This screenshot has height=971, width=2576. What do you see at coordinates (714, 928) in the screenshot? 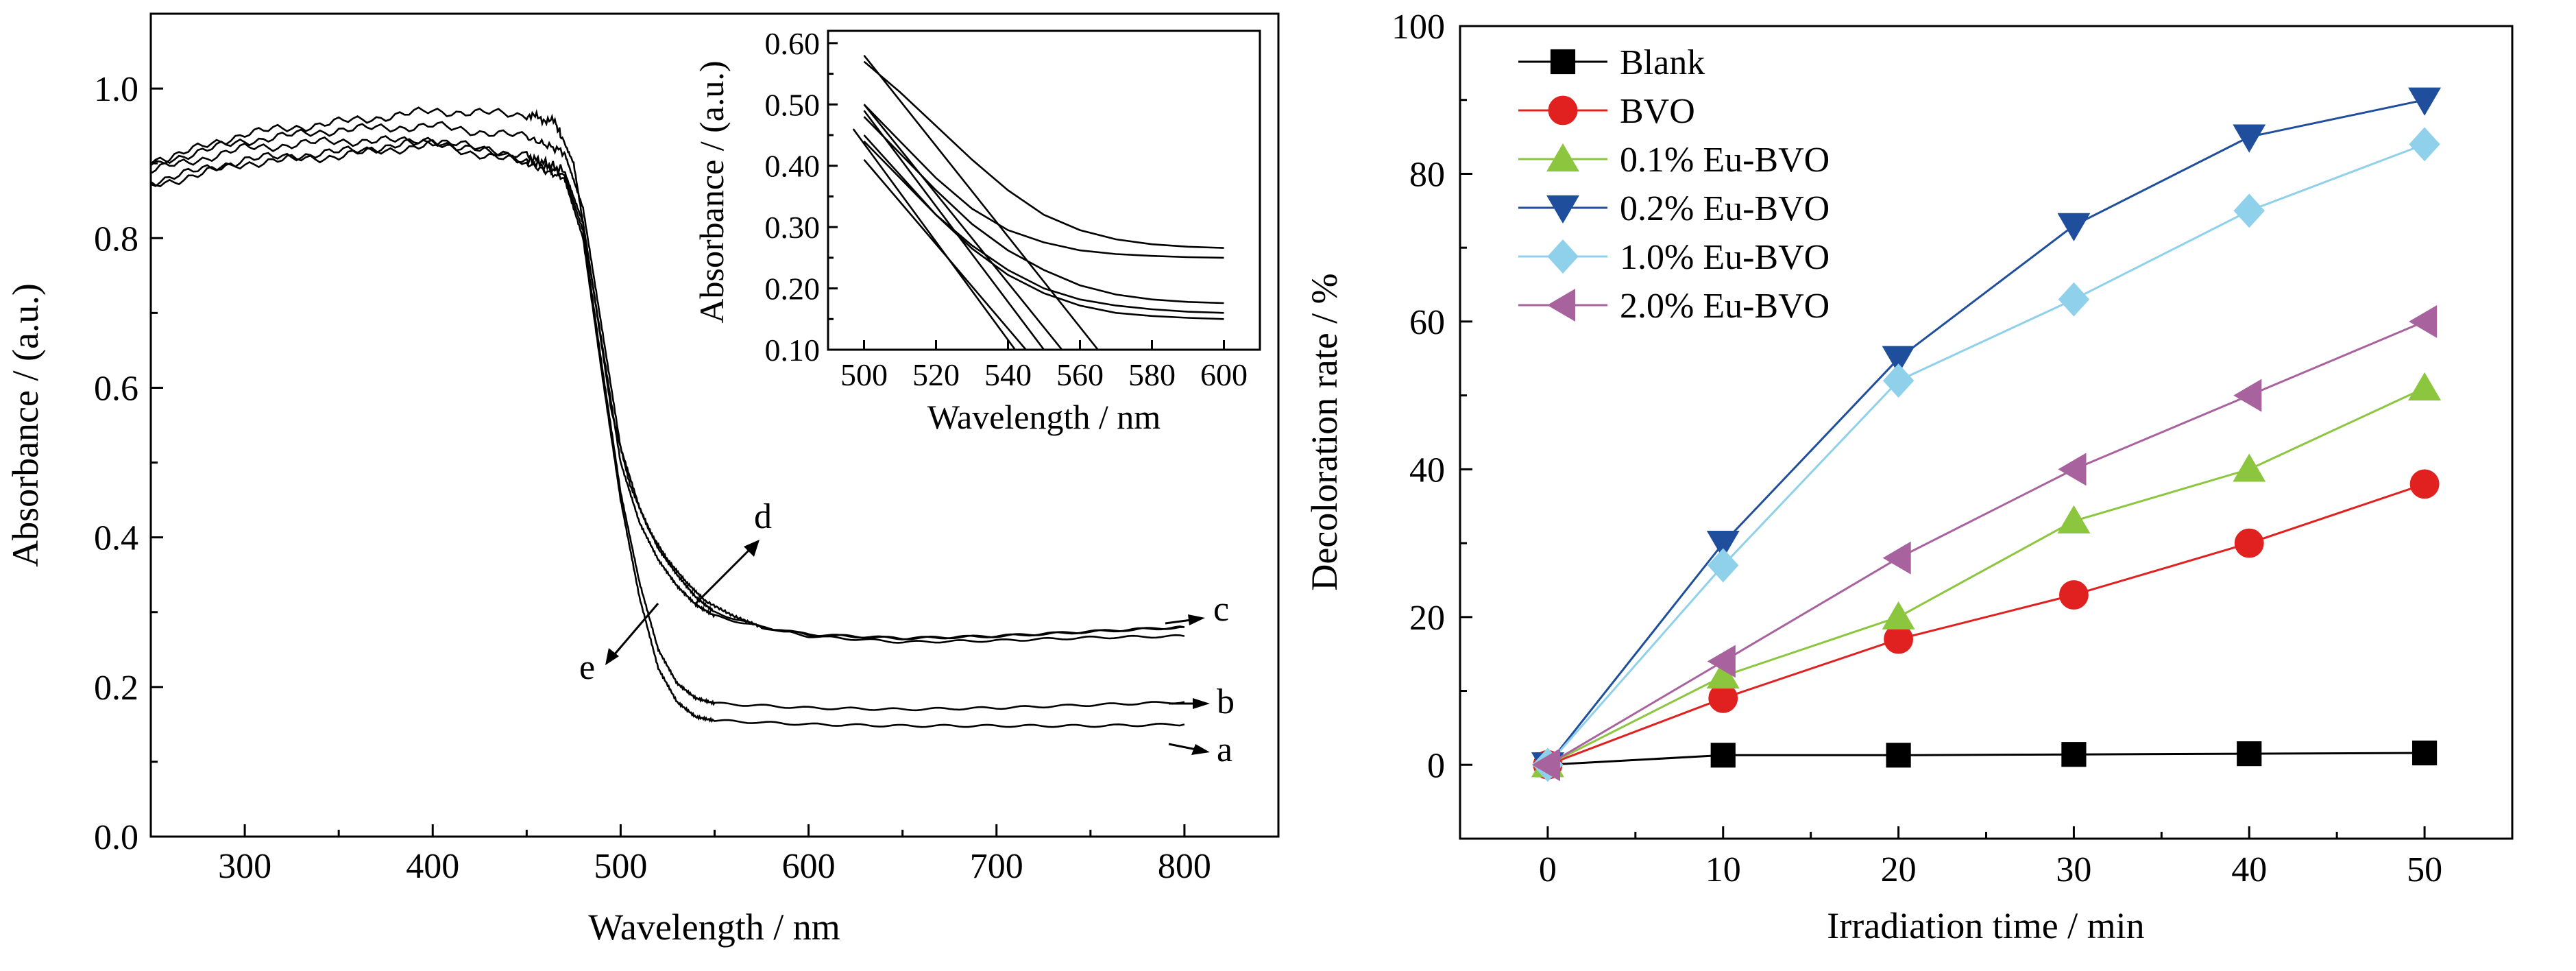
I see `left-x-axis-label: Wavelength / nm` at bounding box center [714, 928].